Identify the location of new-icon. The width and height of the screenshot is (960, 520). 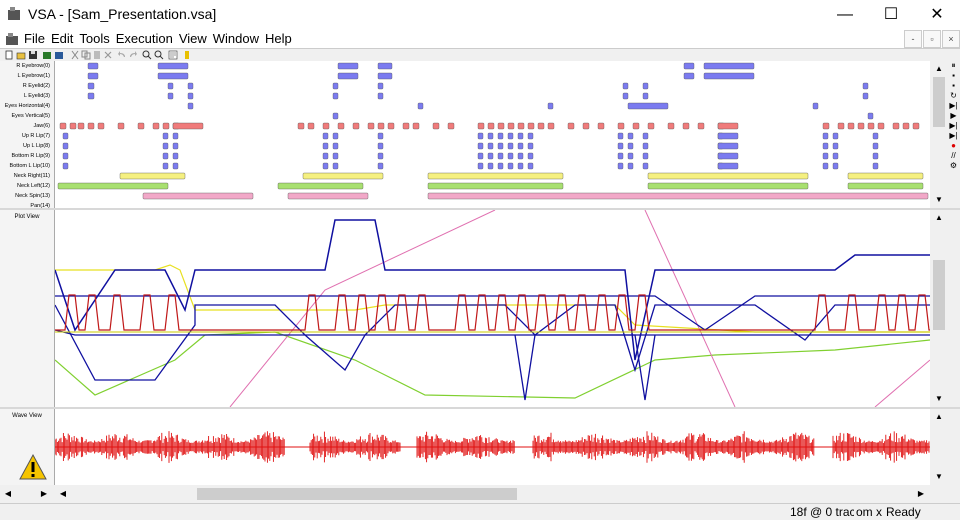
(9, 55).